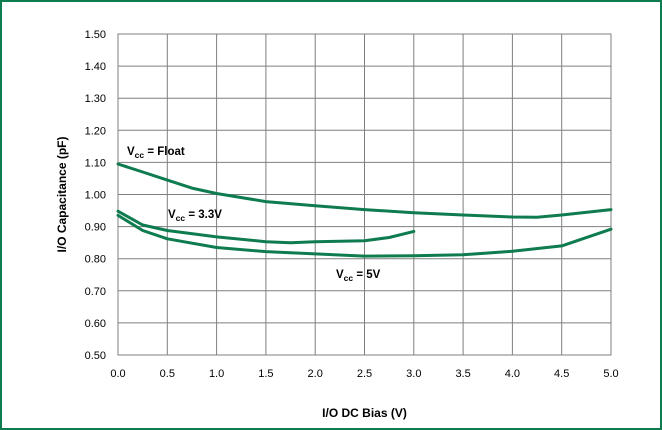  Describe the element at coordinates (95, 196) in the screenshot. I see `y-tick-label: 1.00` at that location.